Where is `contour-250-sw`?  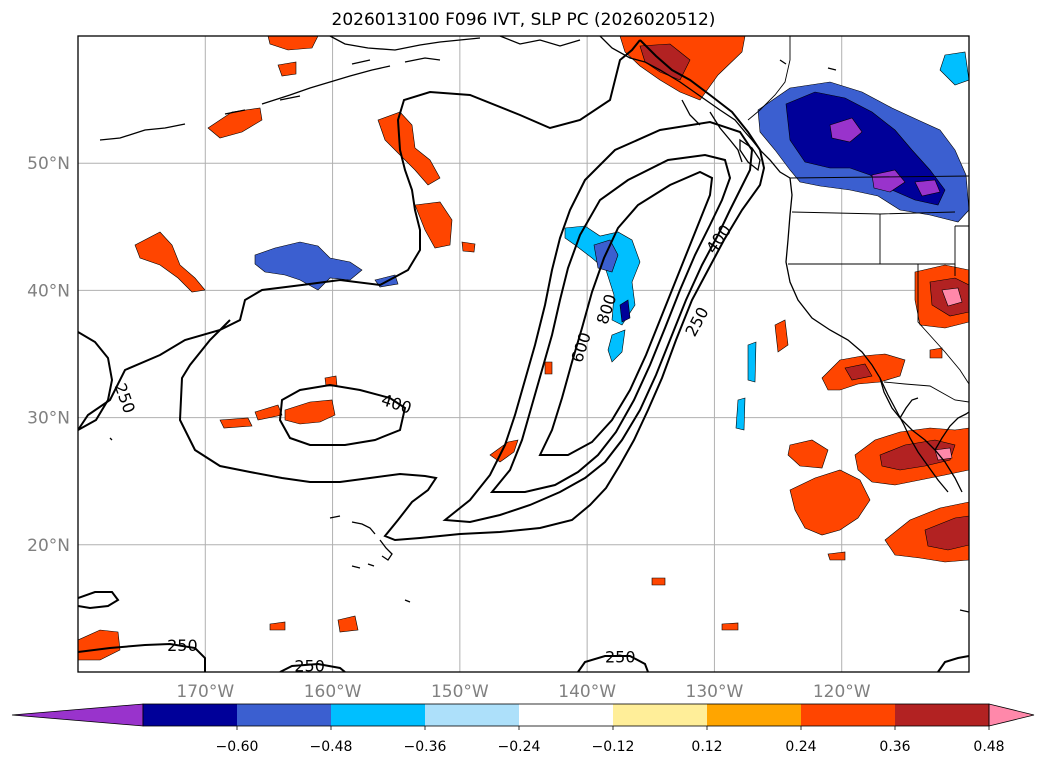
contour-250-sw is located at coordinates (99, 600).